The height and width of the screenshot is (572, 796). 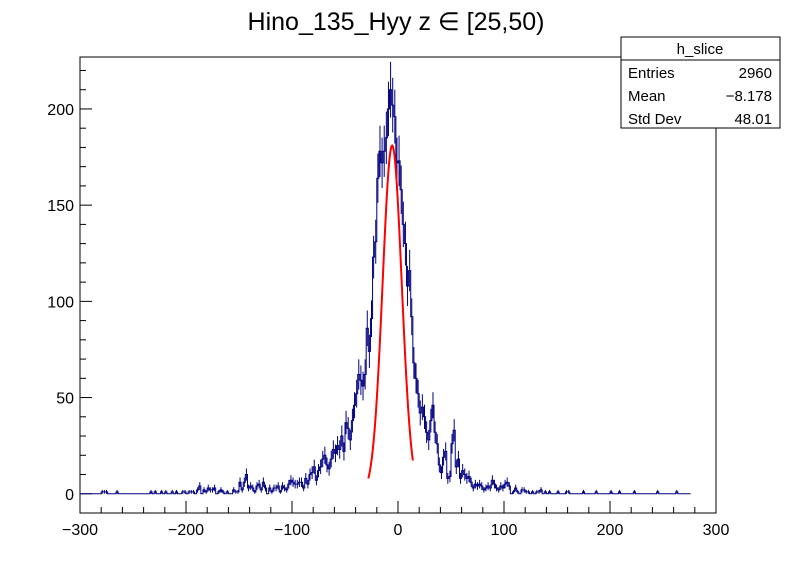 What do you see at coordinates (390, 311) in the screenshot?
I see `gaussian-fit-curve` at bounding box center [390, 311].